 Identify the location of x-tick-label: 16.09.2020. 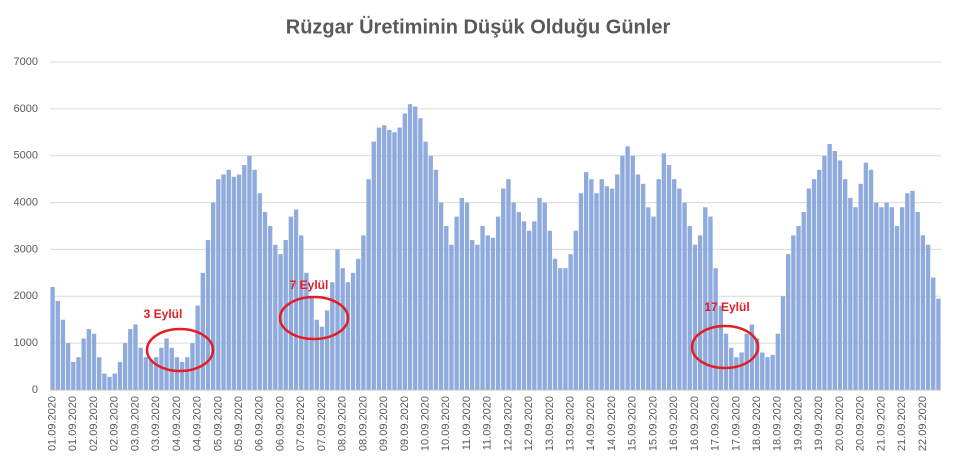
(695, 423).